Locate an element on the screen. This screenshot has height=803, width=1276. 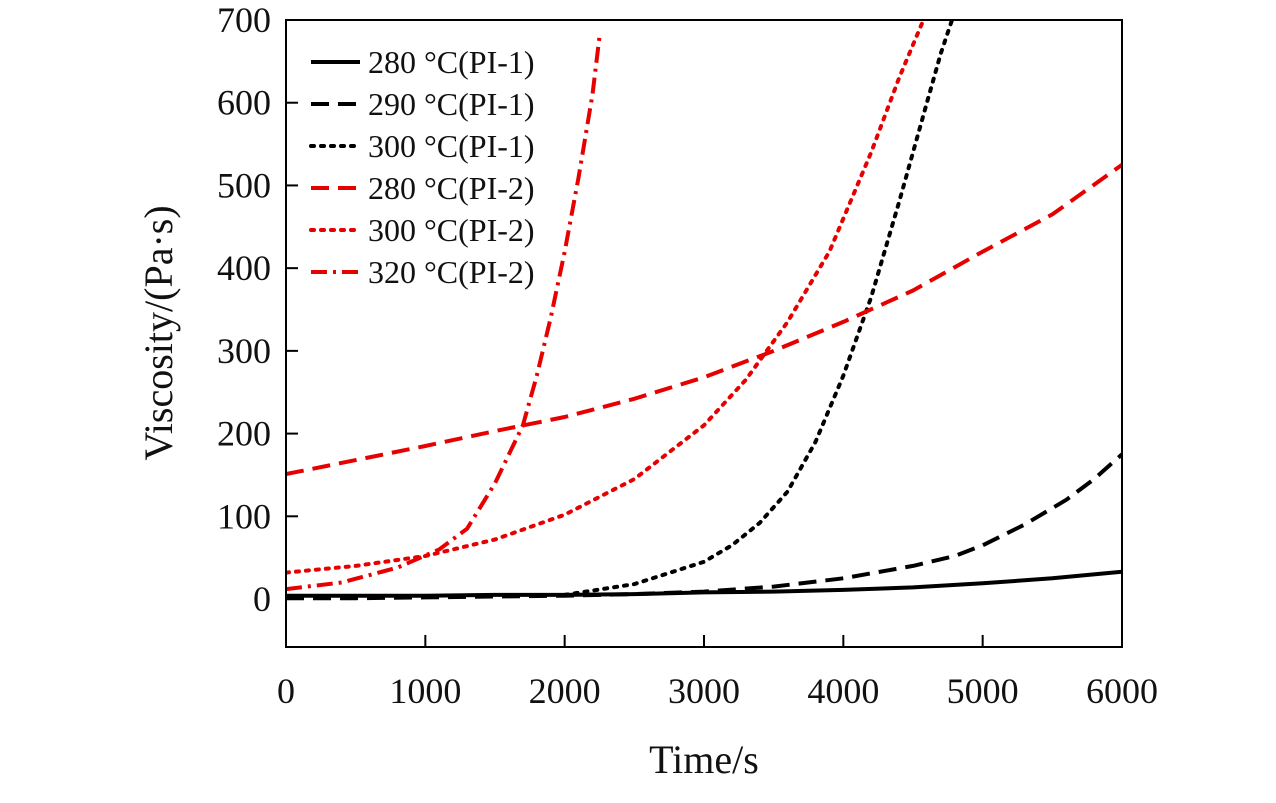
y-tick-label: 700 is located at coordinates (244, 20).